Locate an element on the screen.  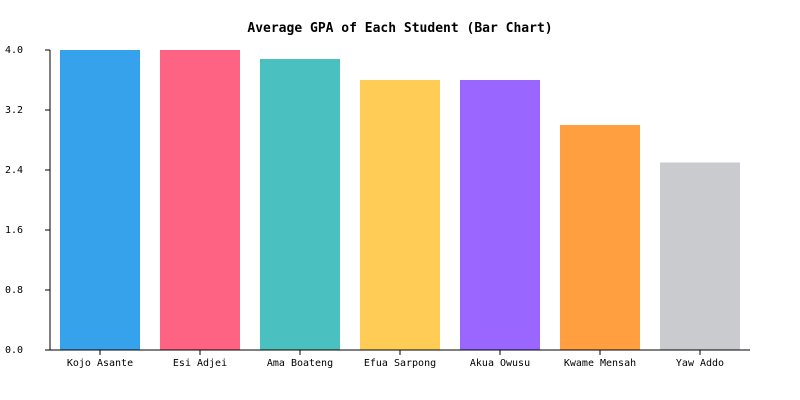
x-tick-label: Esi Adjei is located at coordinates (200, 363).